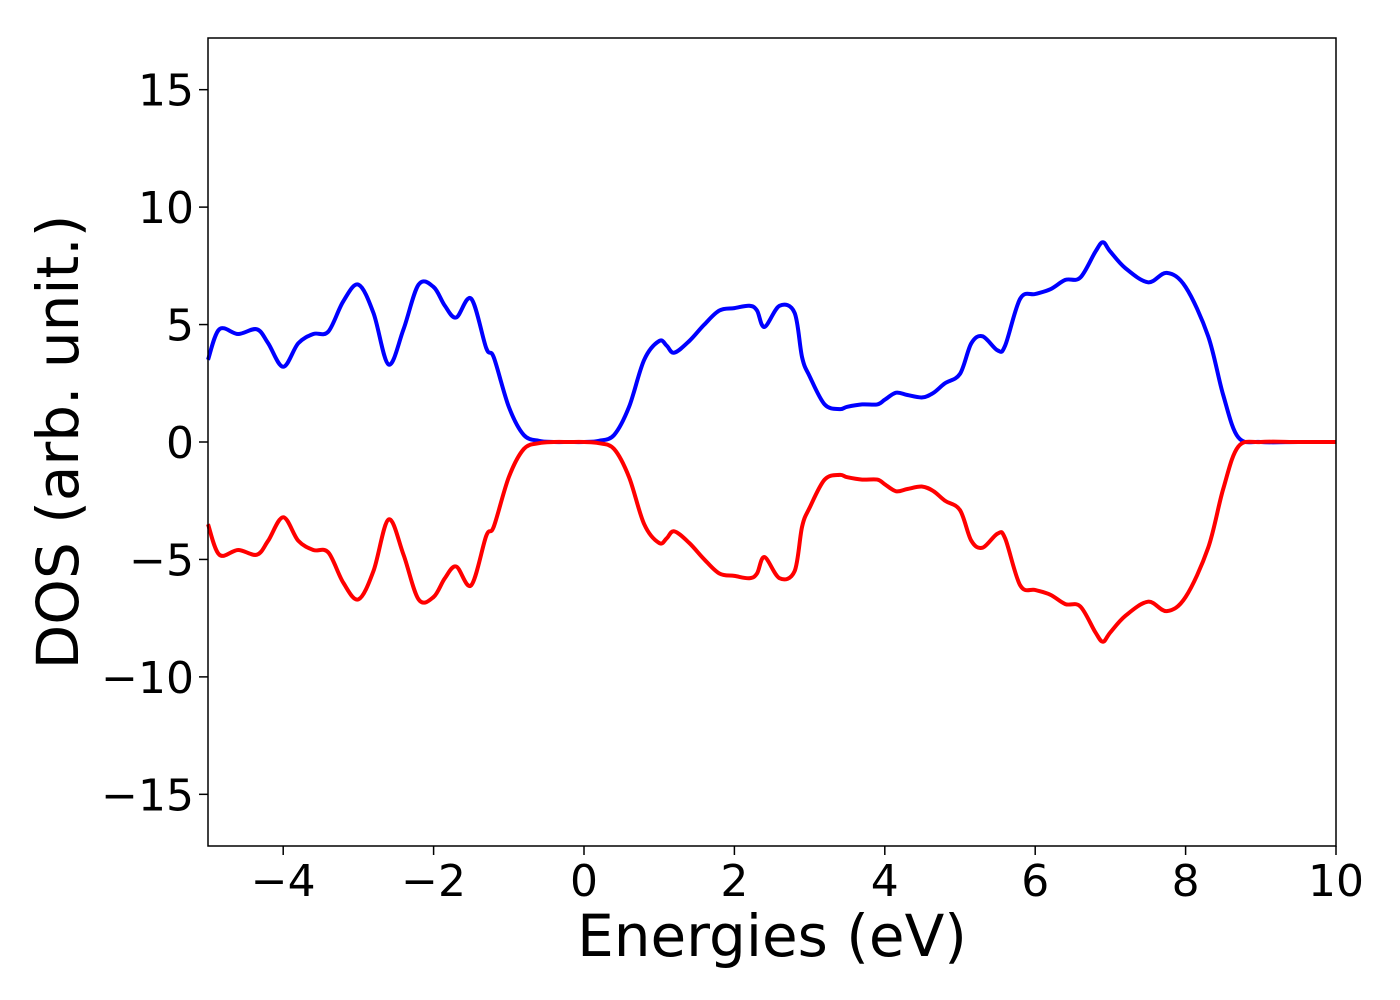  I want to click on x-axis-ticks: −4 −2 0 2 4 6 8 10, so click(807, 876).